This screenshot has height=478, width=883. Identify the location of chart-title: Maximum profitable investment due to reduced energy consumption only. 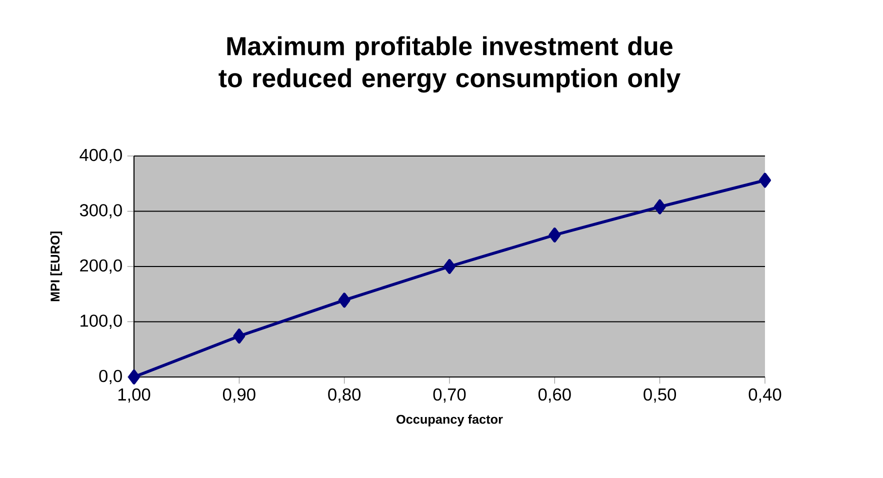
(449, 64).